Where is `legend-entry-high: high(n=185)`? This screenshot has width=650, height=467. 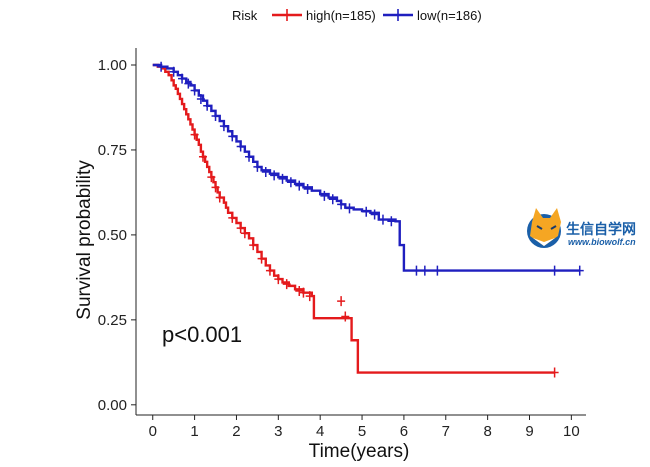
legend-entry-high: high(n=185) is located at coordinates (324, 15).